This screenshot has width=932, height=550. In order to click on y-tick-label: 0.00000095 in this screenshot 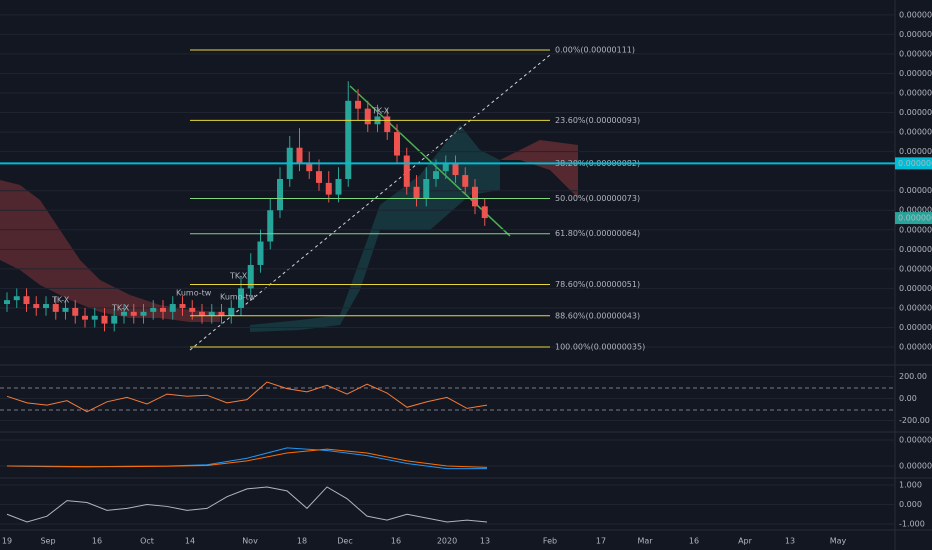, I will do `click(915, 112)`.